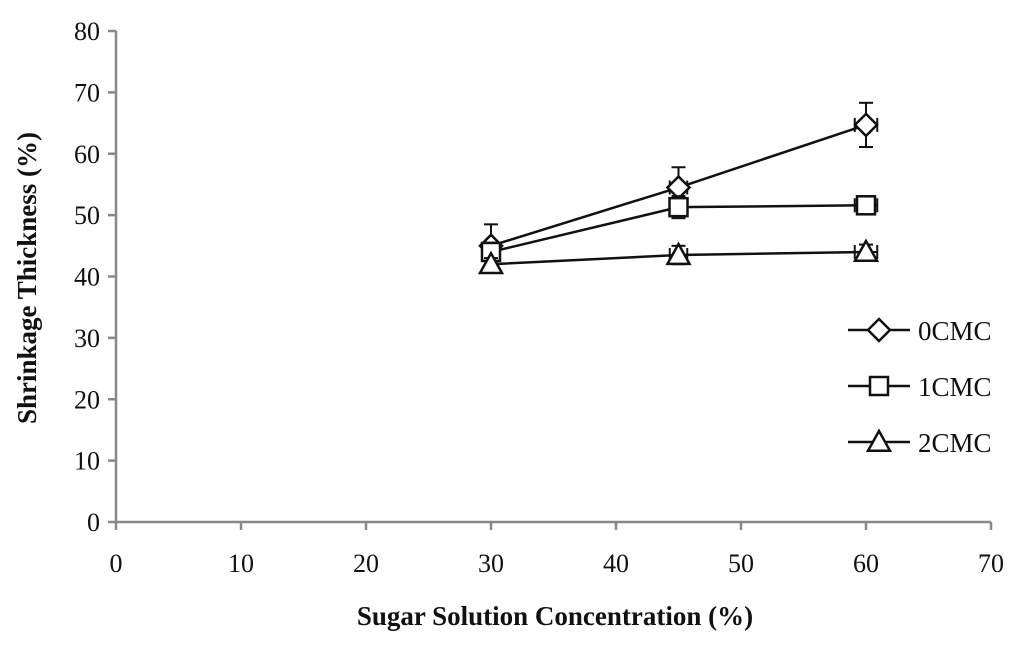 The width and height of the screenshot is (1024, 645). I want to click on legend-item-1CMC: 1CMC, so click(920, 387).